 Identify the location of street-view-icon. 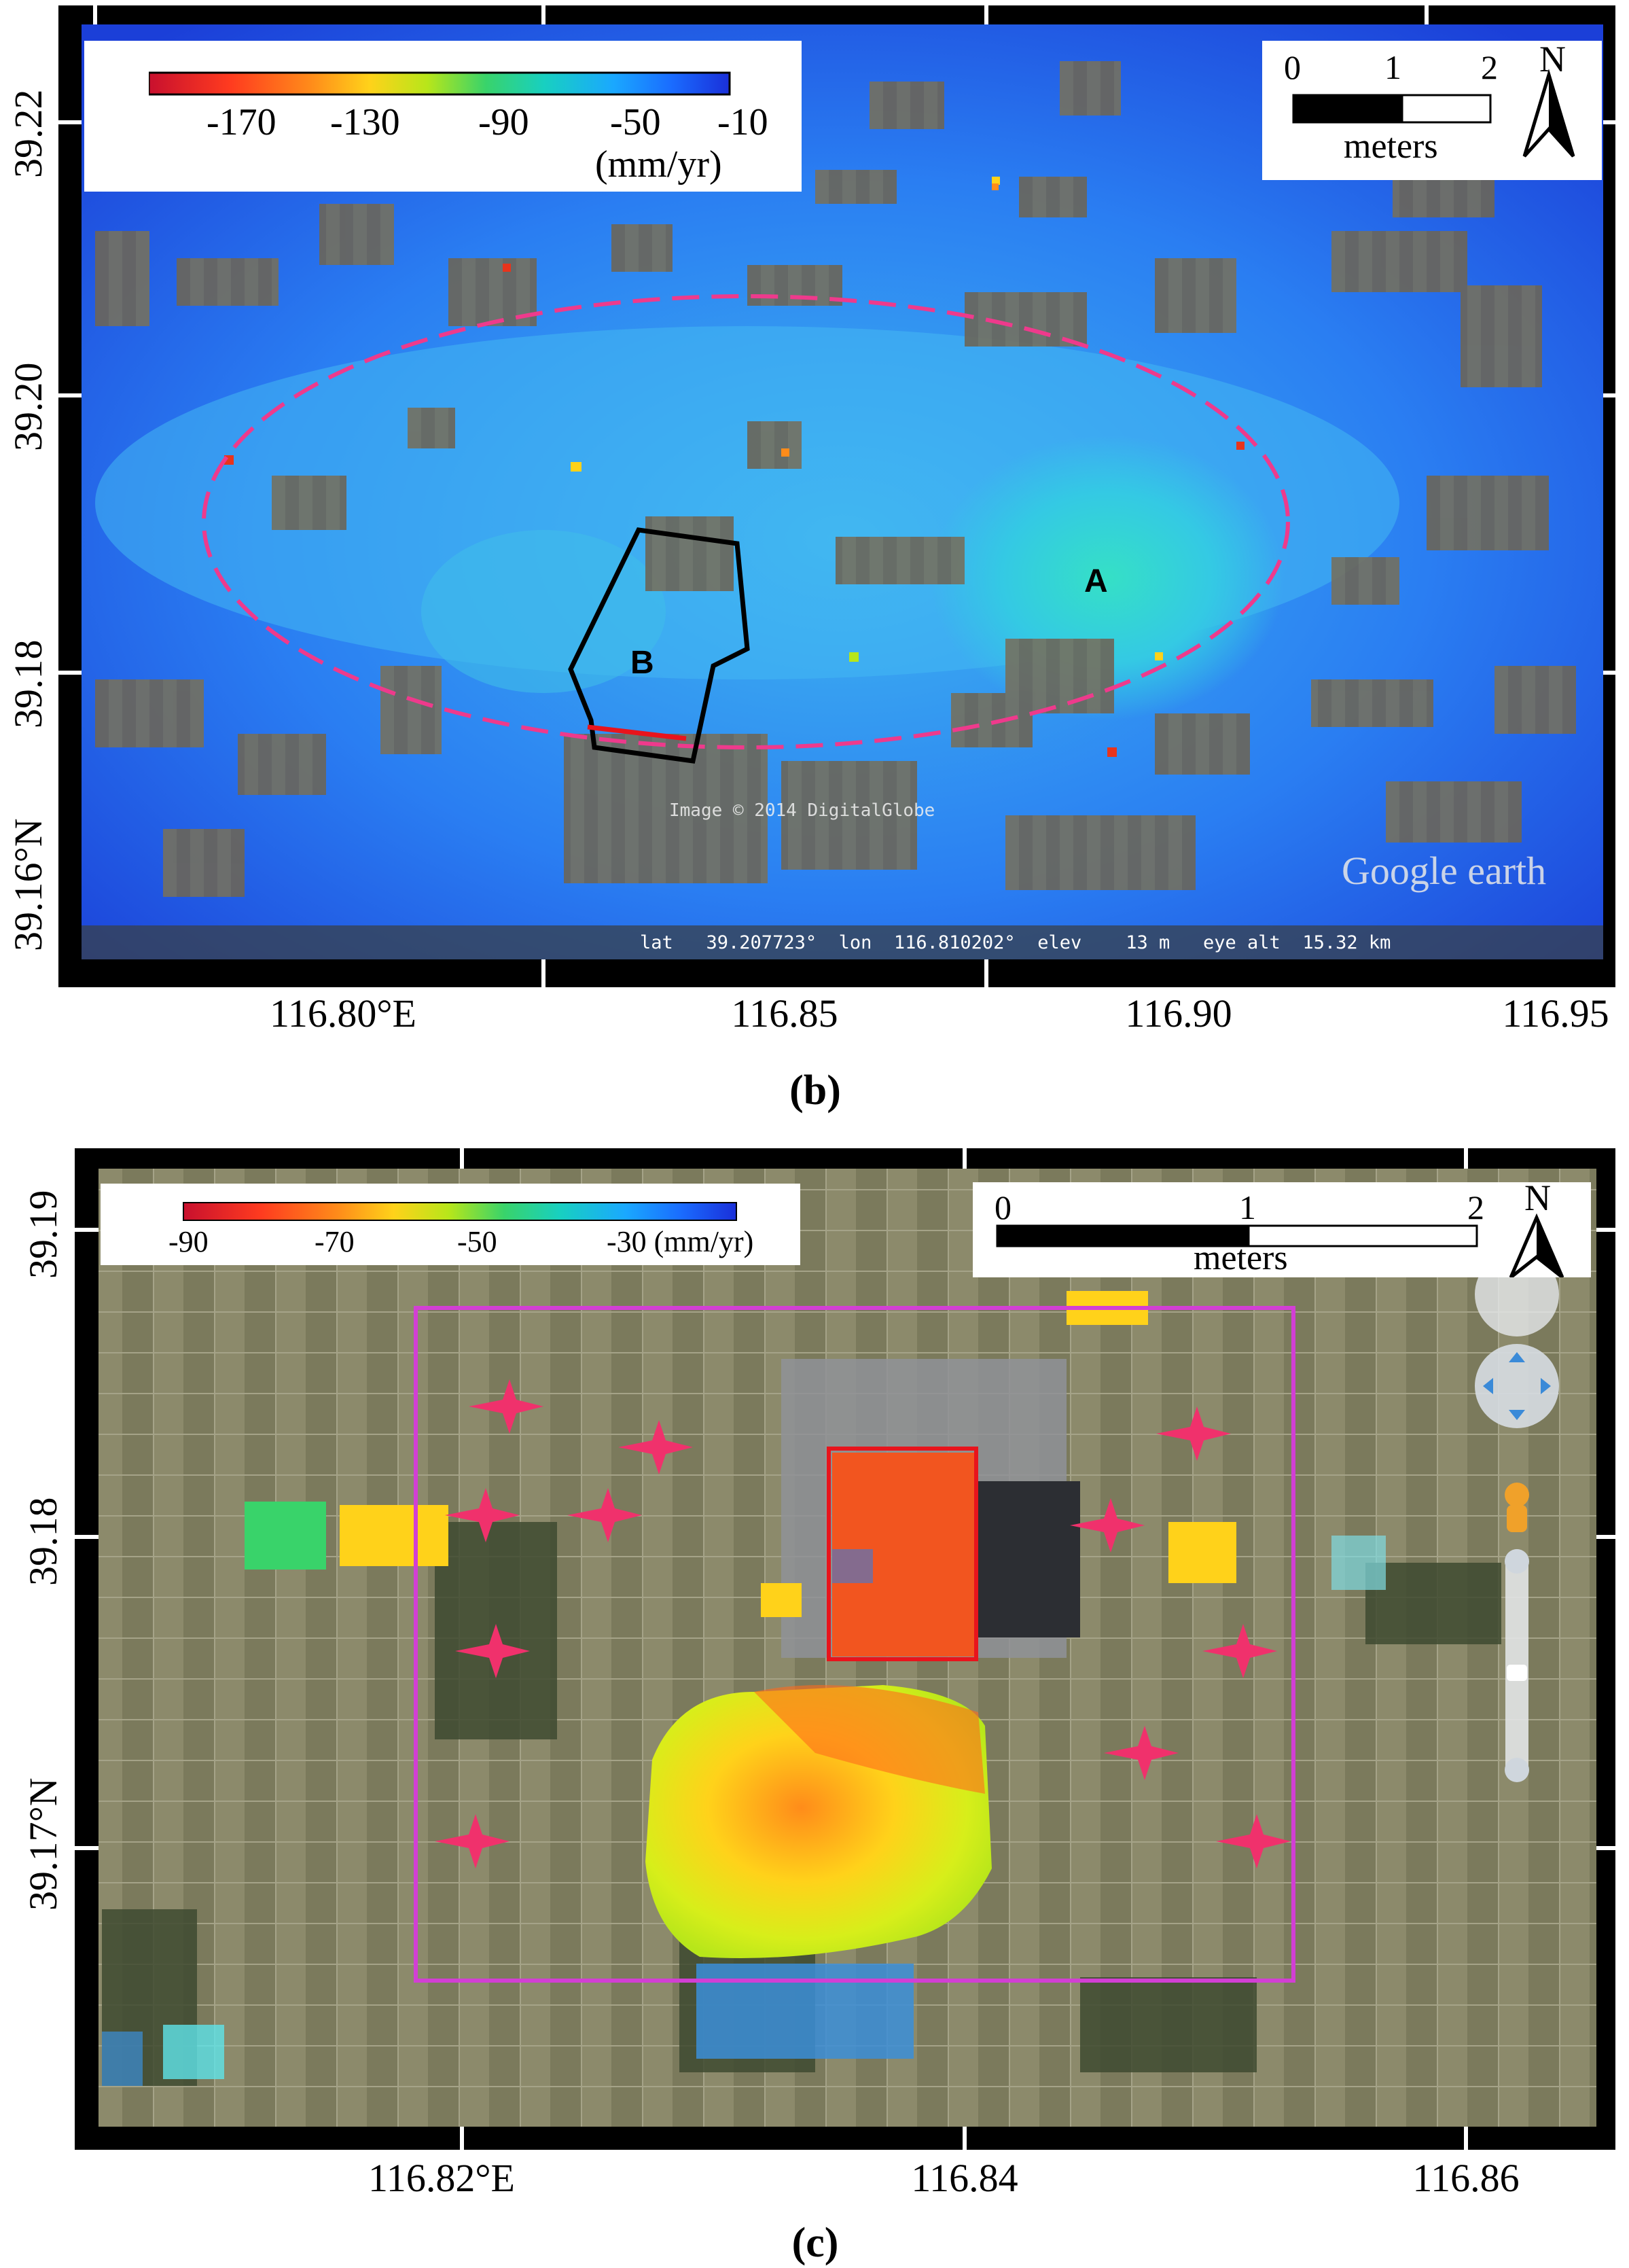
(1517, 1495).